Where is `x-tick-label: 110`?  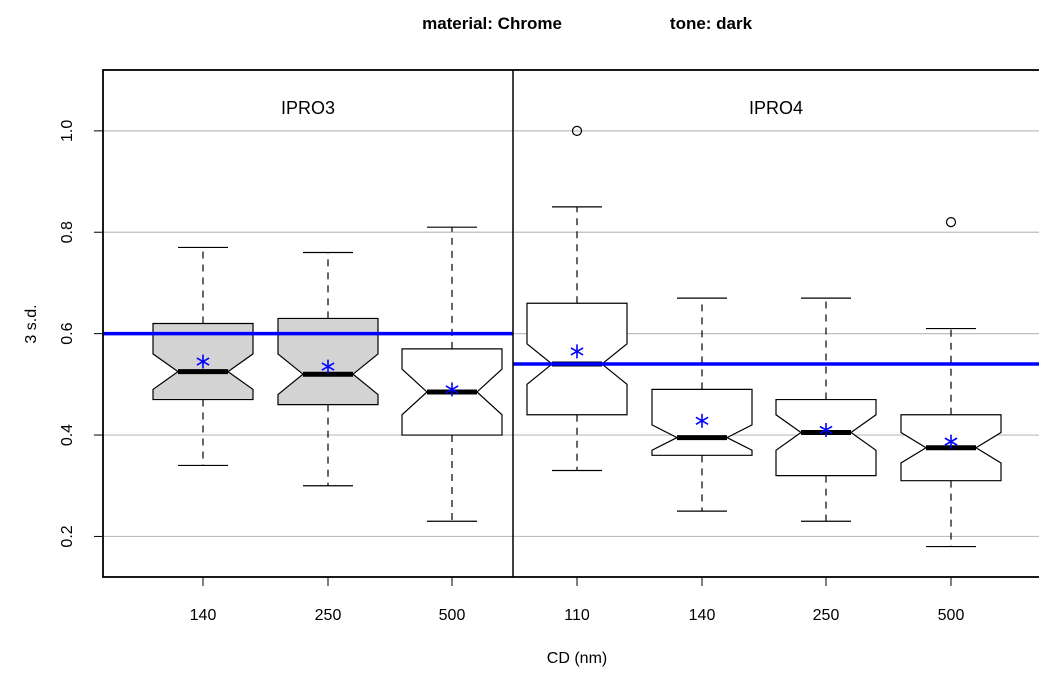 x-tick-label: 110 is located at coordinates (577, 615).